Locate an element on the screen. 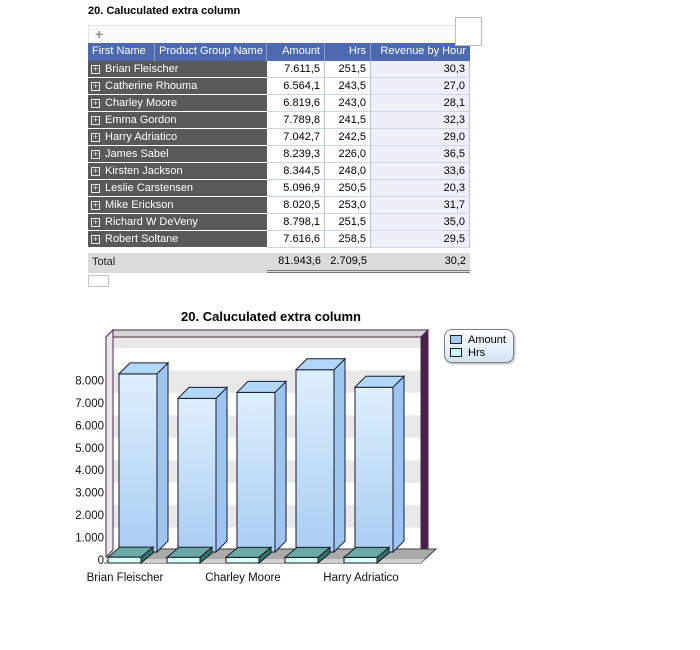  cell-amount: 7.616,6 is located at coordinates (296, 239).